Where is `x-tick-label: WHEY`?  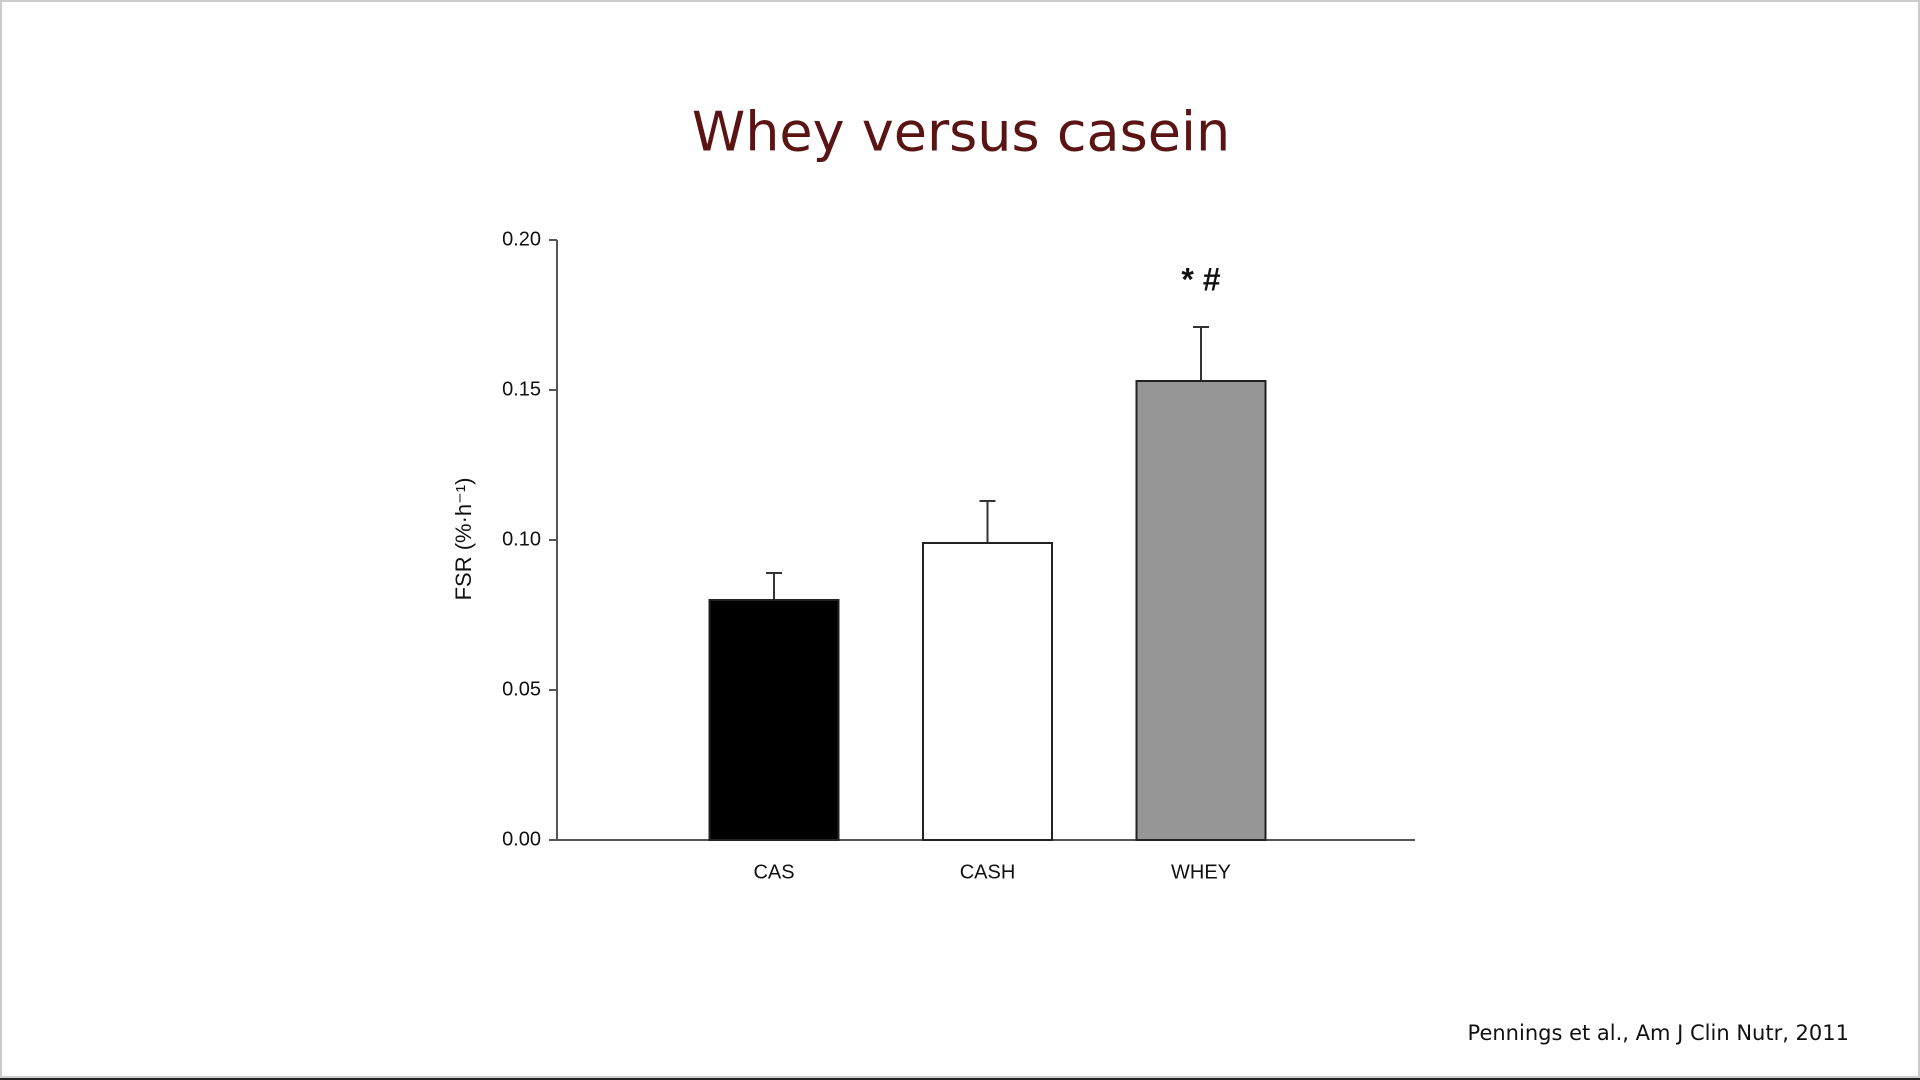
x-tick-label: WHEY is located at coordinates (1201, 872).